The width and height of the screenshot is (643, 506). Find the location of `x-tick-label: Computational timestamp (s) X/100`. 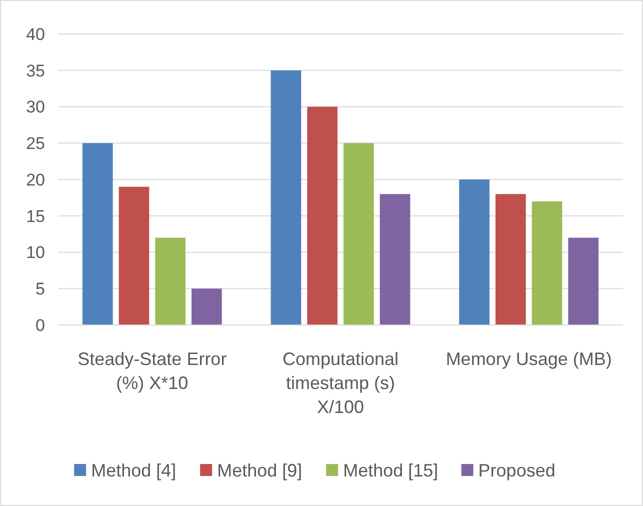

x-tick-label: Computational timestamp (s) X/100 is located at coordinates (340, 383).